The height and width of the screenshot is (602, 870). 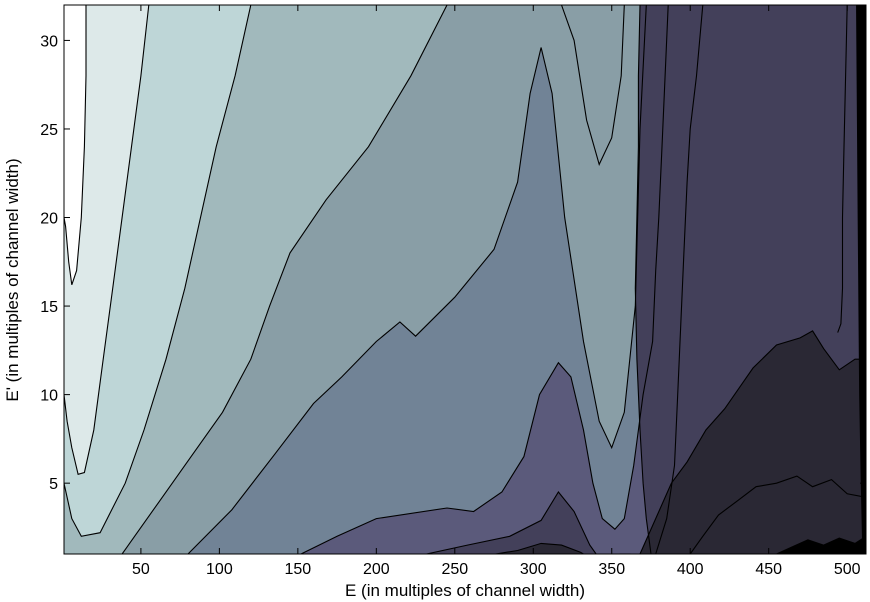 What do you see at coordinates (611, 569) in the screenshot?
I see `x-tick-label: 350` at bounding box center [611, 569].